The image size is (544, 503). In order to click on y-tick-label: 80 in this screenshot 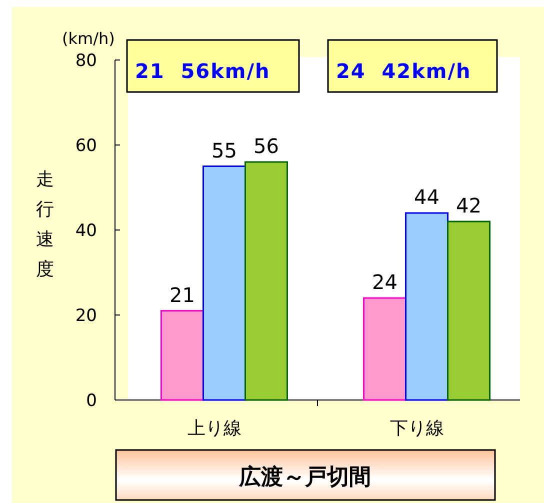, I will do `click(86, 61)`.